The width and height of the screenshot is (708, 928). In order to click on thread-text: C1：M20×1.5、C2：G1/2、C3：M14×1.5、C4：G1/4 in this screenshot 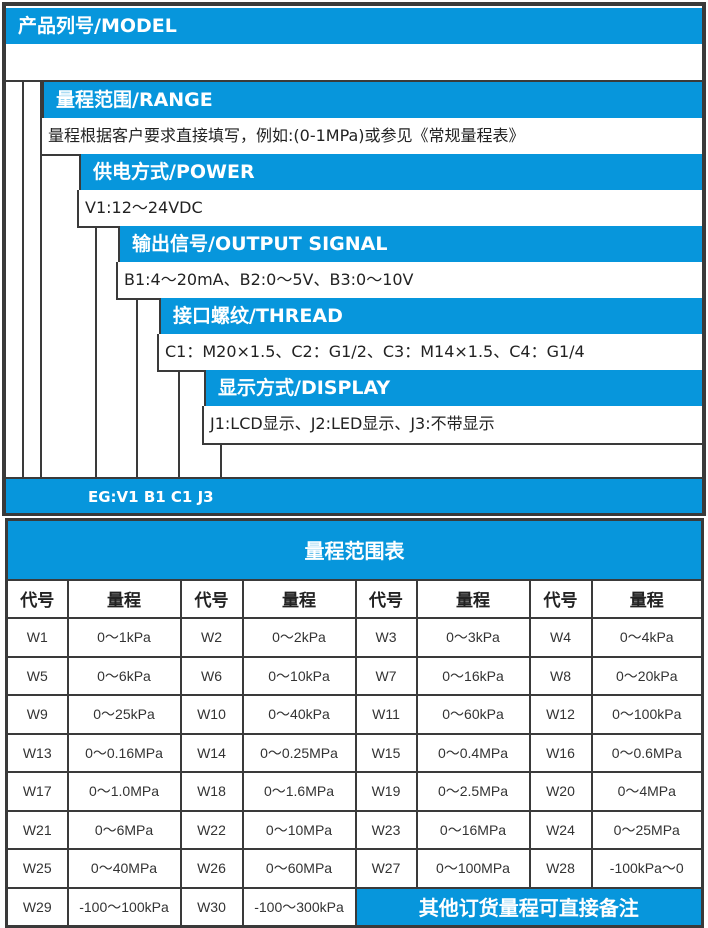, I will do `click(429, 353)`.